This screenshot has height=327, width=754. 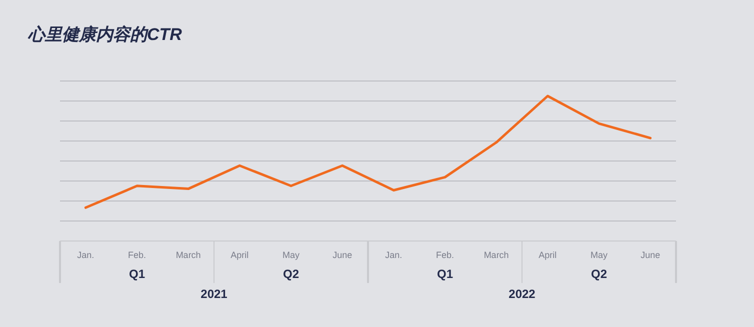 What do you see at coordinates (522, 294) in the screenshot?
I see `text: 2022` at bounding box center [522, 294].